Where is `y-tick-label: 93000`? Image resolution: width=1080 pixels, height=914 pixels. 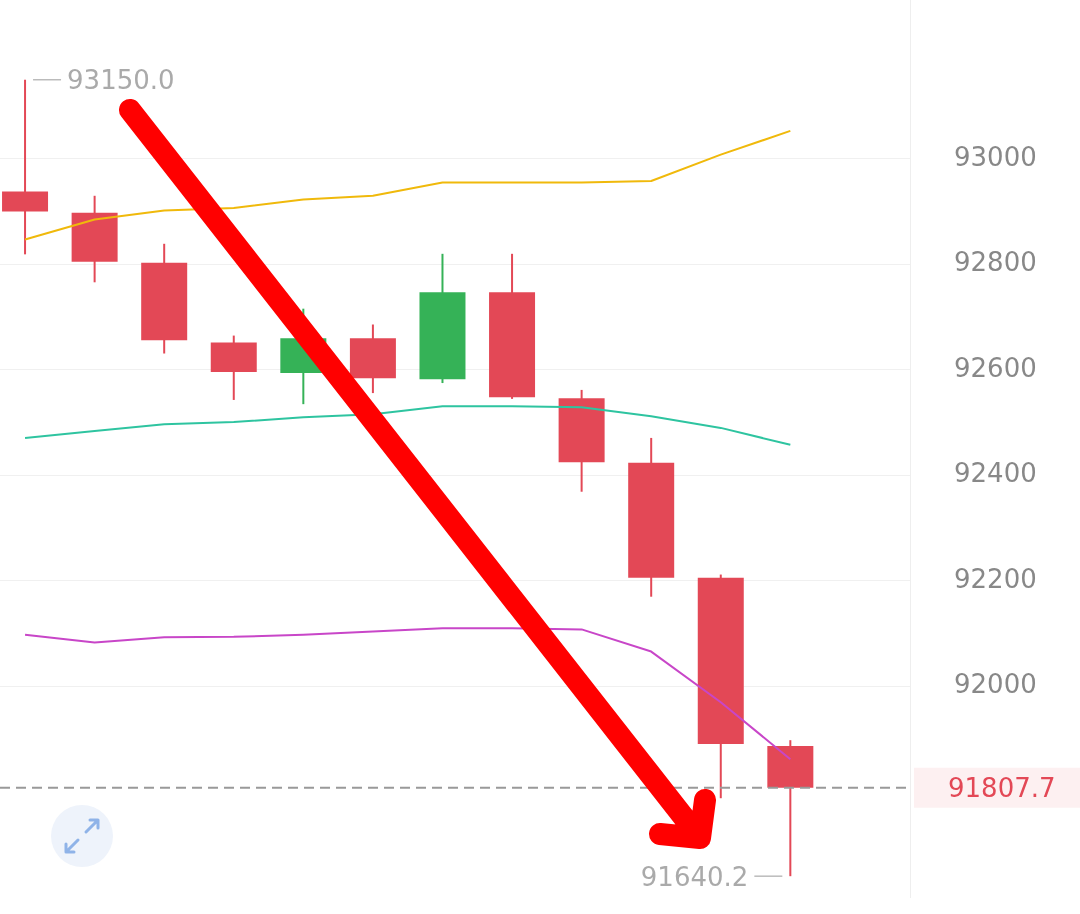 y-tick-label: 93000 is located at coordinates (995, 156).